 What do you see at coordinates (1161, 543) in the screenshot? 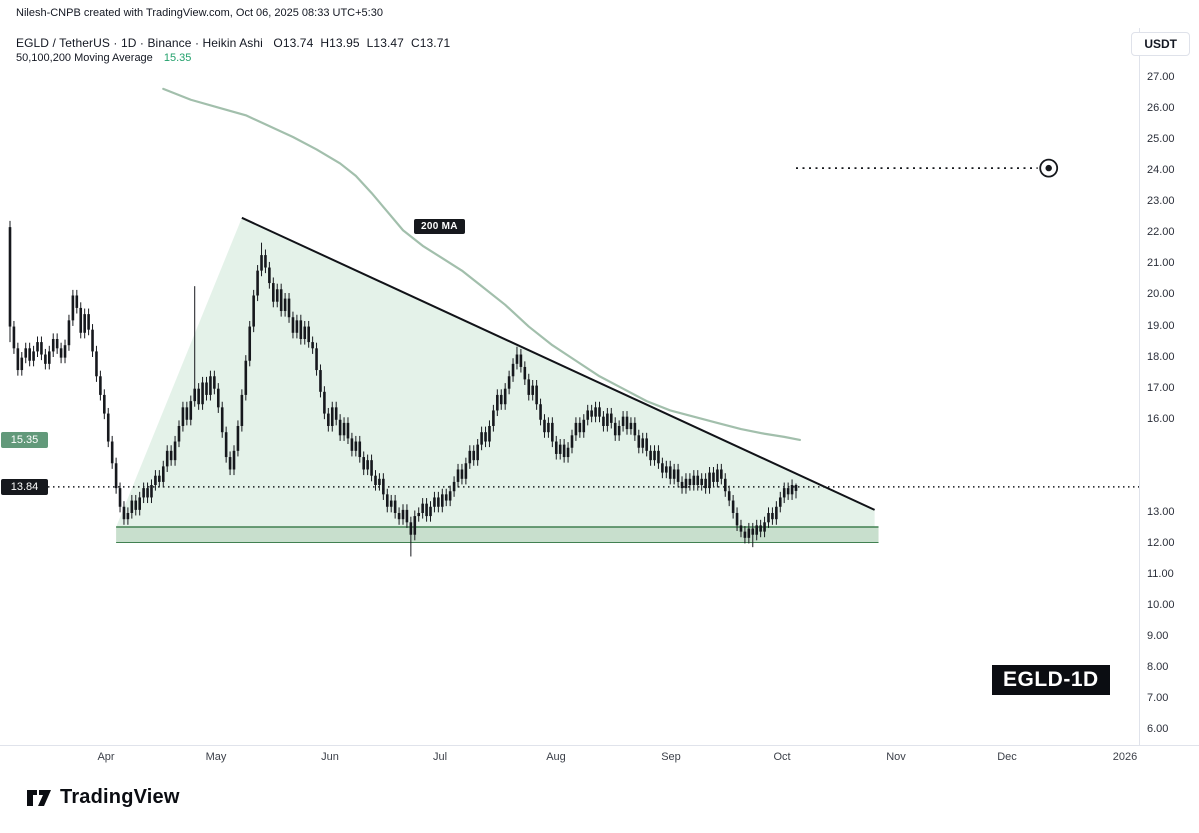
I see `price-tick-label: 12.00` at bounding box center [1161, 543].